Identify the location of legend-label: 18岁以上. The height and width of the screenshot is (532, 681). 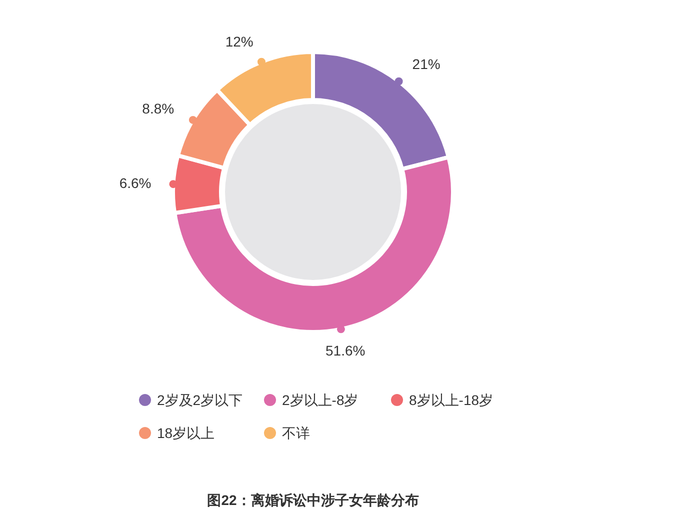
(186, 433).